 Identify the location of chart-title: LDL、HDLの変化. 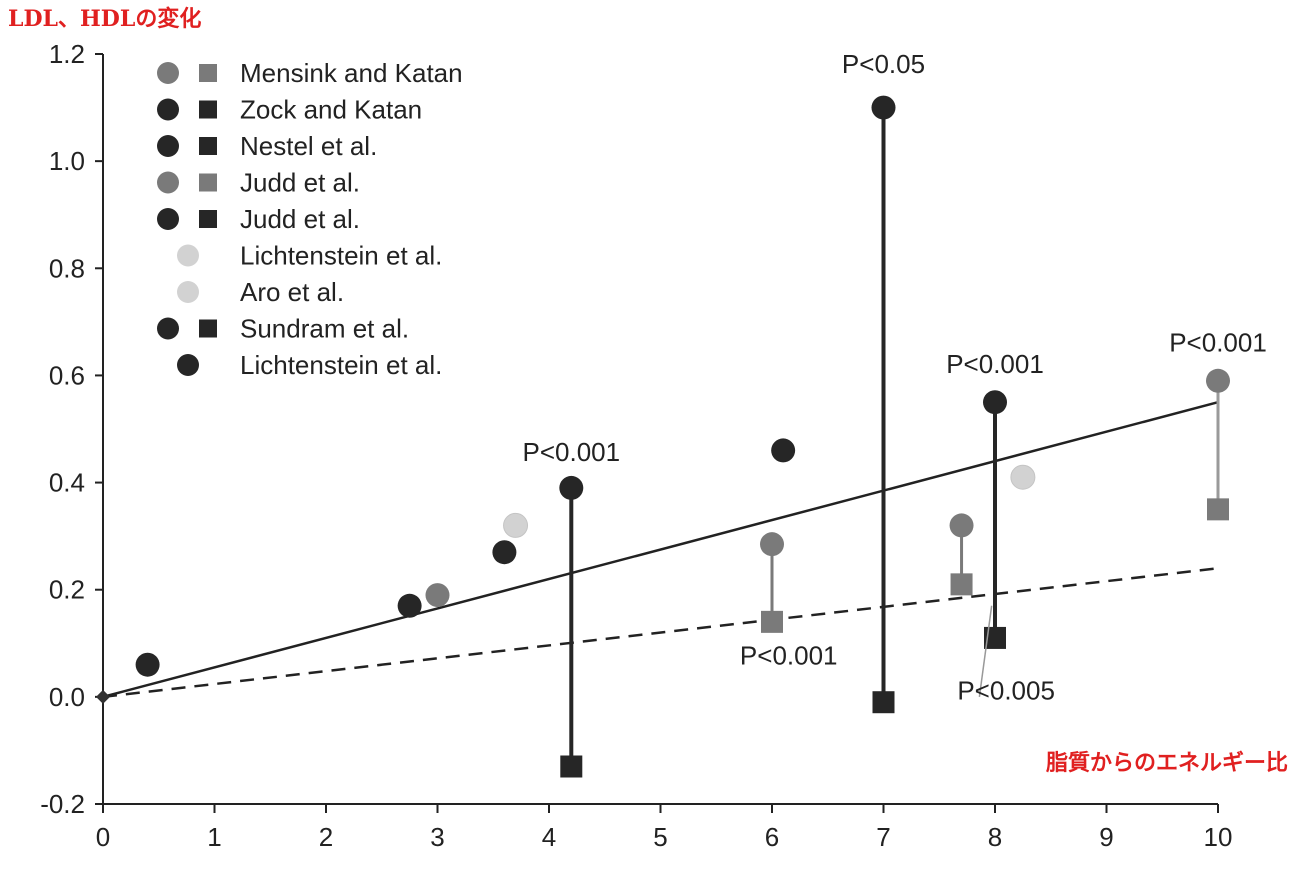
(104, 19).